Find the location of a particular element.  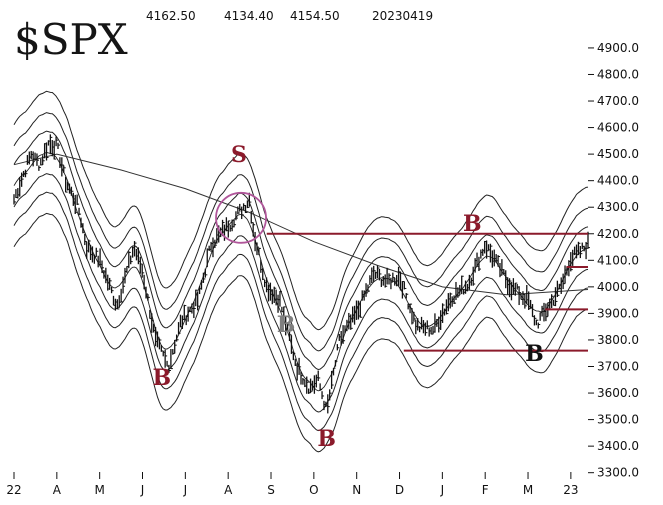

ohlc-date: 20230419 is located at coordinates (402, 16).